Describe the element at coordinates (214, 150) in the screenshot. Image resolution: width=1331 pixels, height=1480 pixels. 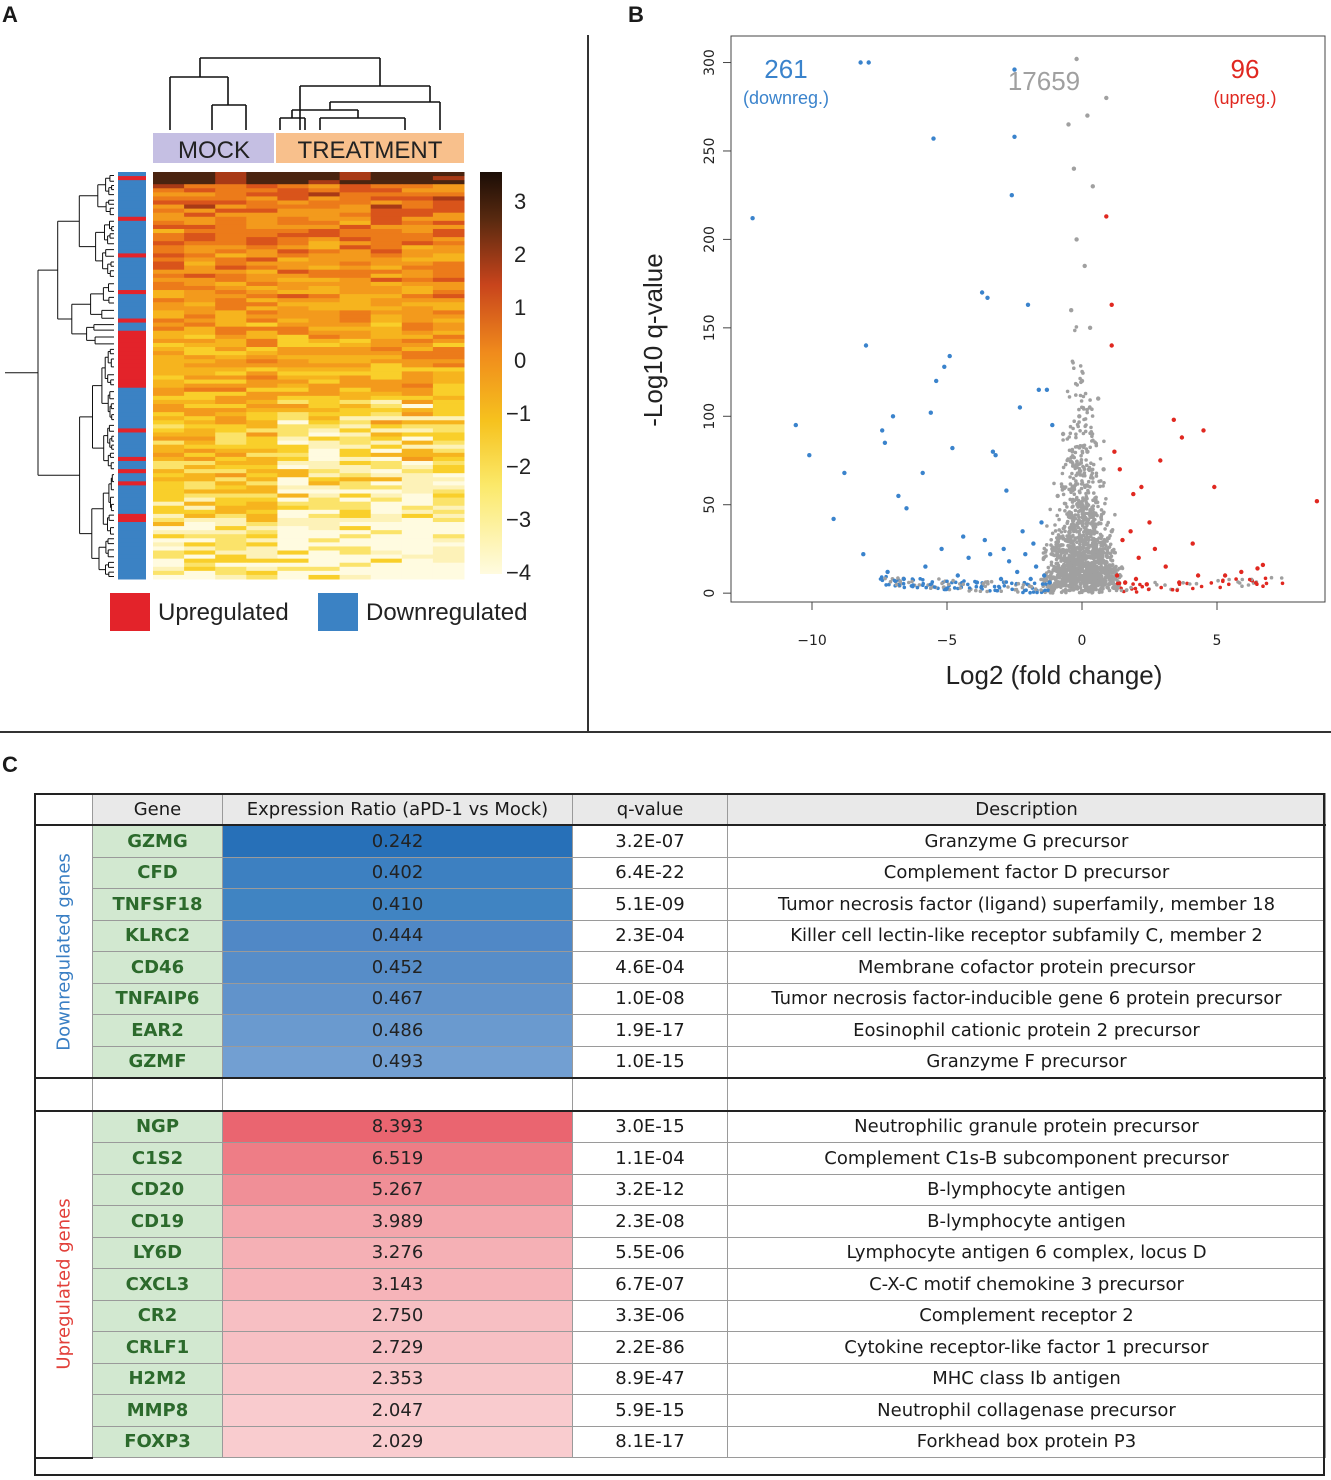
I see `mock-group-label: MOCK` at that location.